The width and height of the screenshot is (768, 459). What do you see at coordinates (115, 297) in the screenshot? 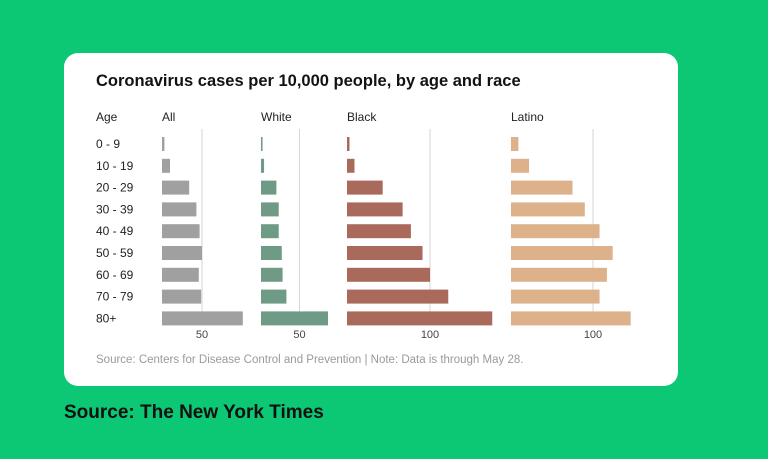
I see `age-label: 70 - 79` at bounding box center [115, 297].